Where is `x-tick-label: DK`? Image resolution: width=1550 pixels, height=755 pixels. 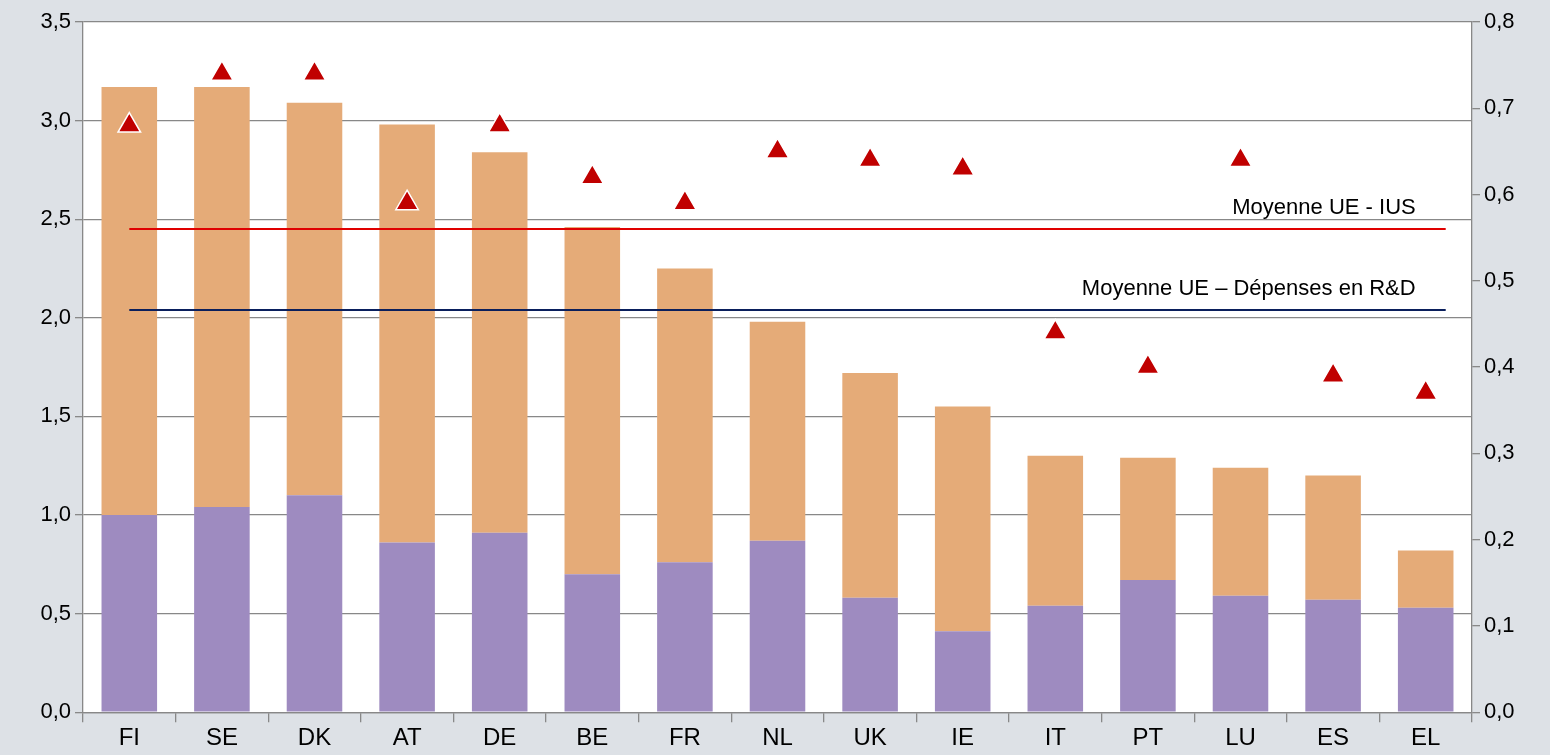 x-tick-label: DK is located at coordinates (314, 737).